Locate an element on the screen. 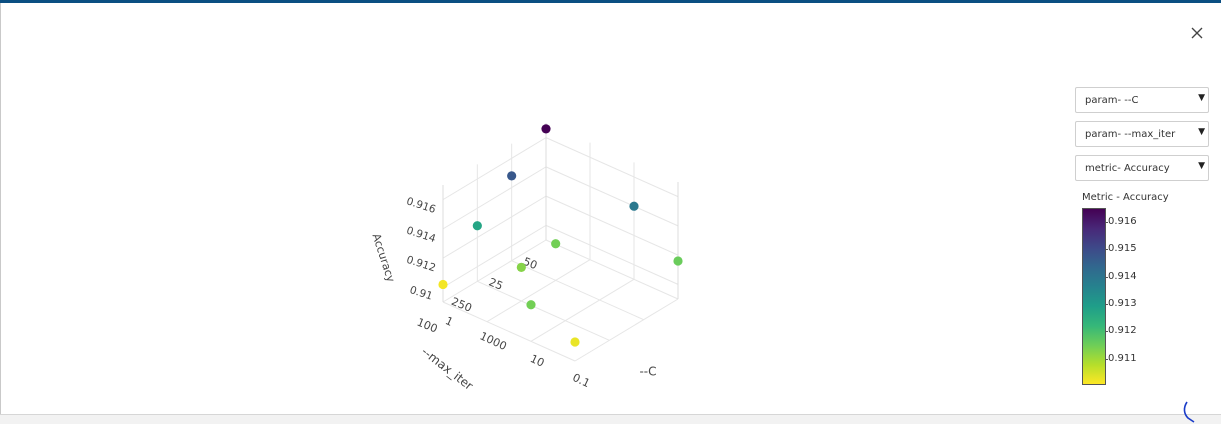 The width and height of the screenshot is (1221, 424). z-tick-label: 0.91 is located at coordinates (421, 293).